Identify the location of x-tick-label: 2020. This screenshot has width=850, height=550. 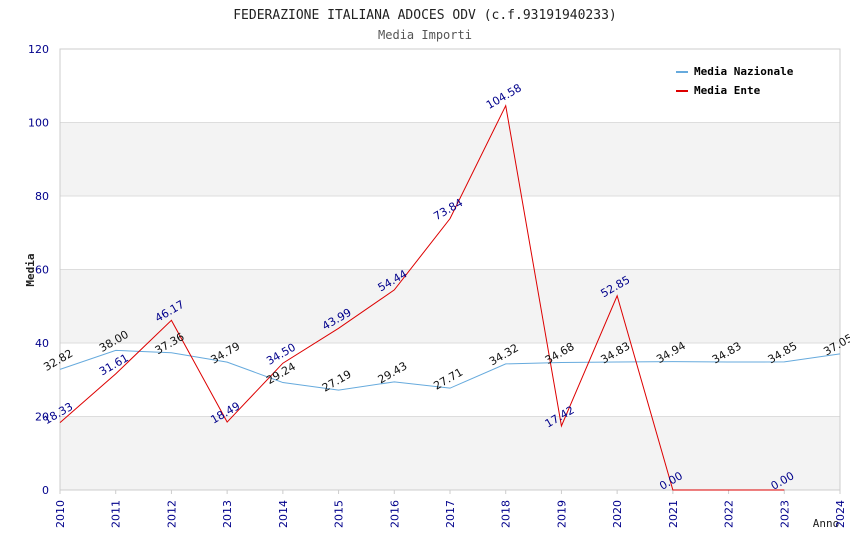
(617, 514).